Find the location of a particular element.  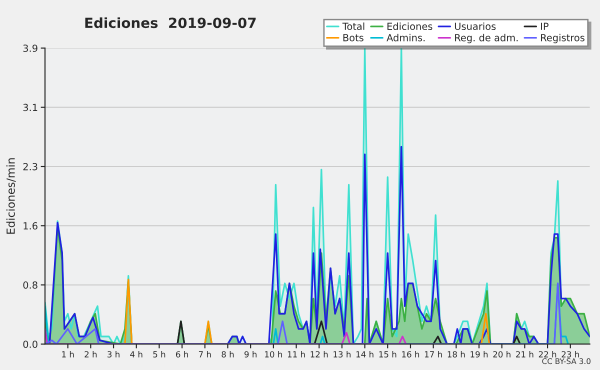

x-tick-label: 23 h is located at coordinates (570, 354).